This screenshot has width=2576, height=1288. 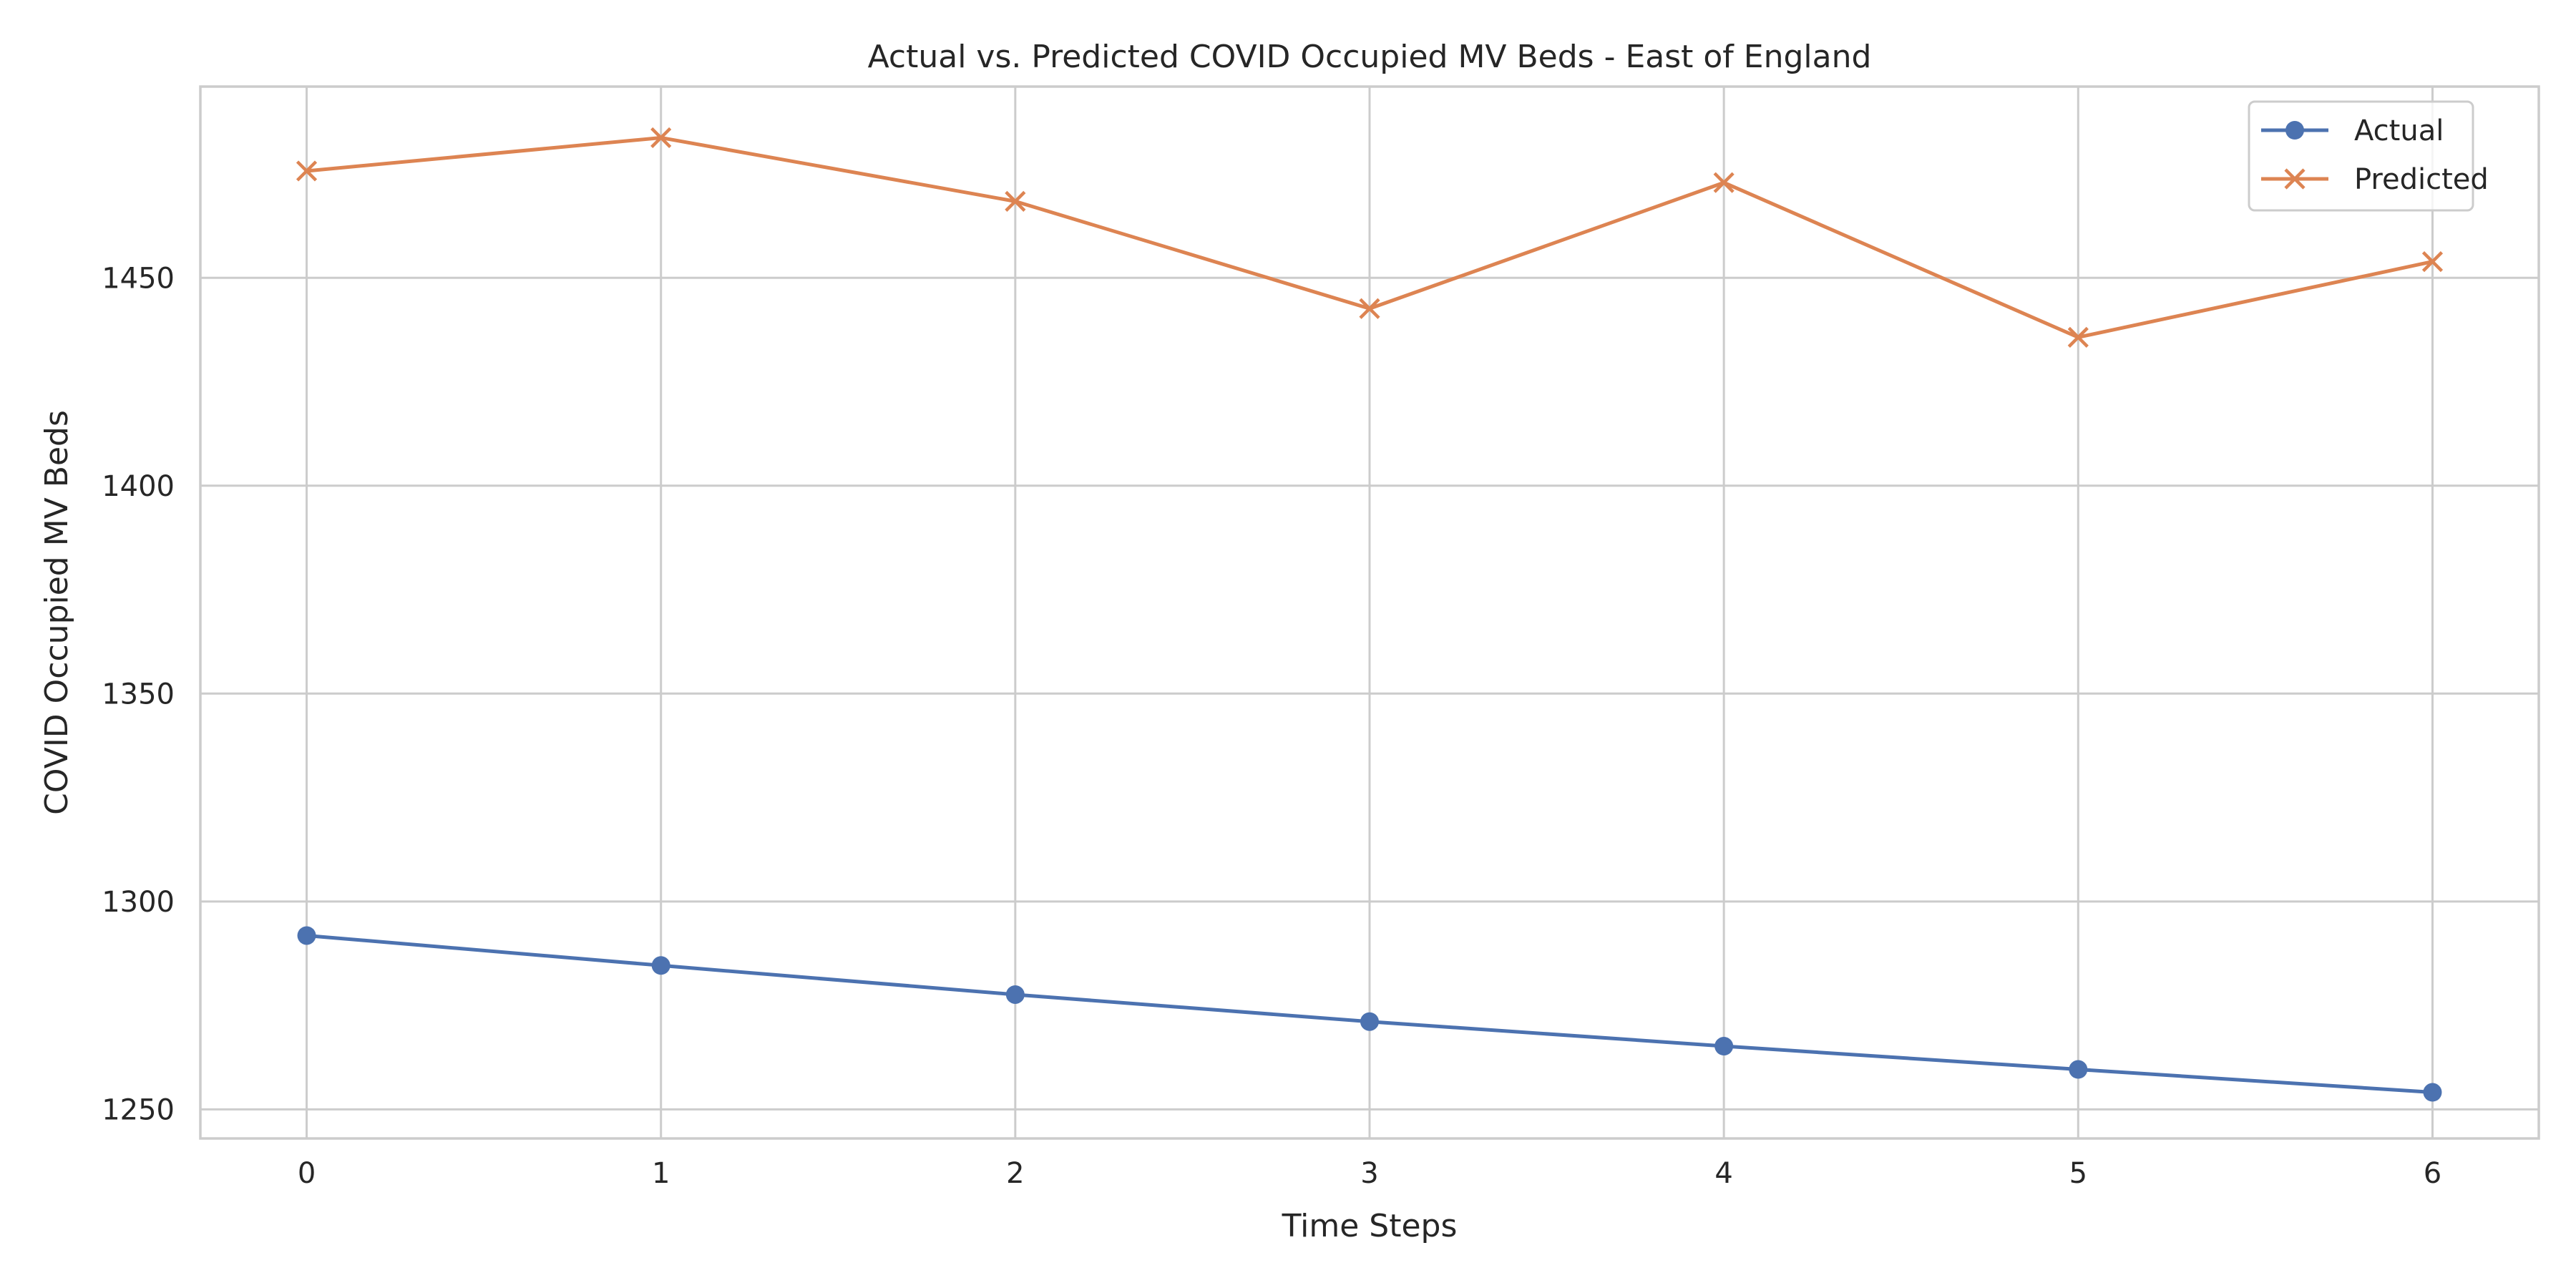 I want to click on y-tick-label: 1400, so click(x=138, y=486).